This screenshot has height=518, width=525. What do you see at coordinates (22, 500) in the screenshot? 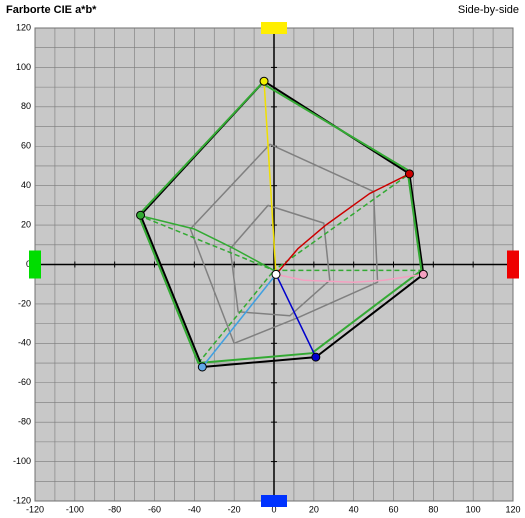
I see `y-tick-label: -120` at bounding box center [22, 500].